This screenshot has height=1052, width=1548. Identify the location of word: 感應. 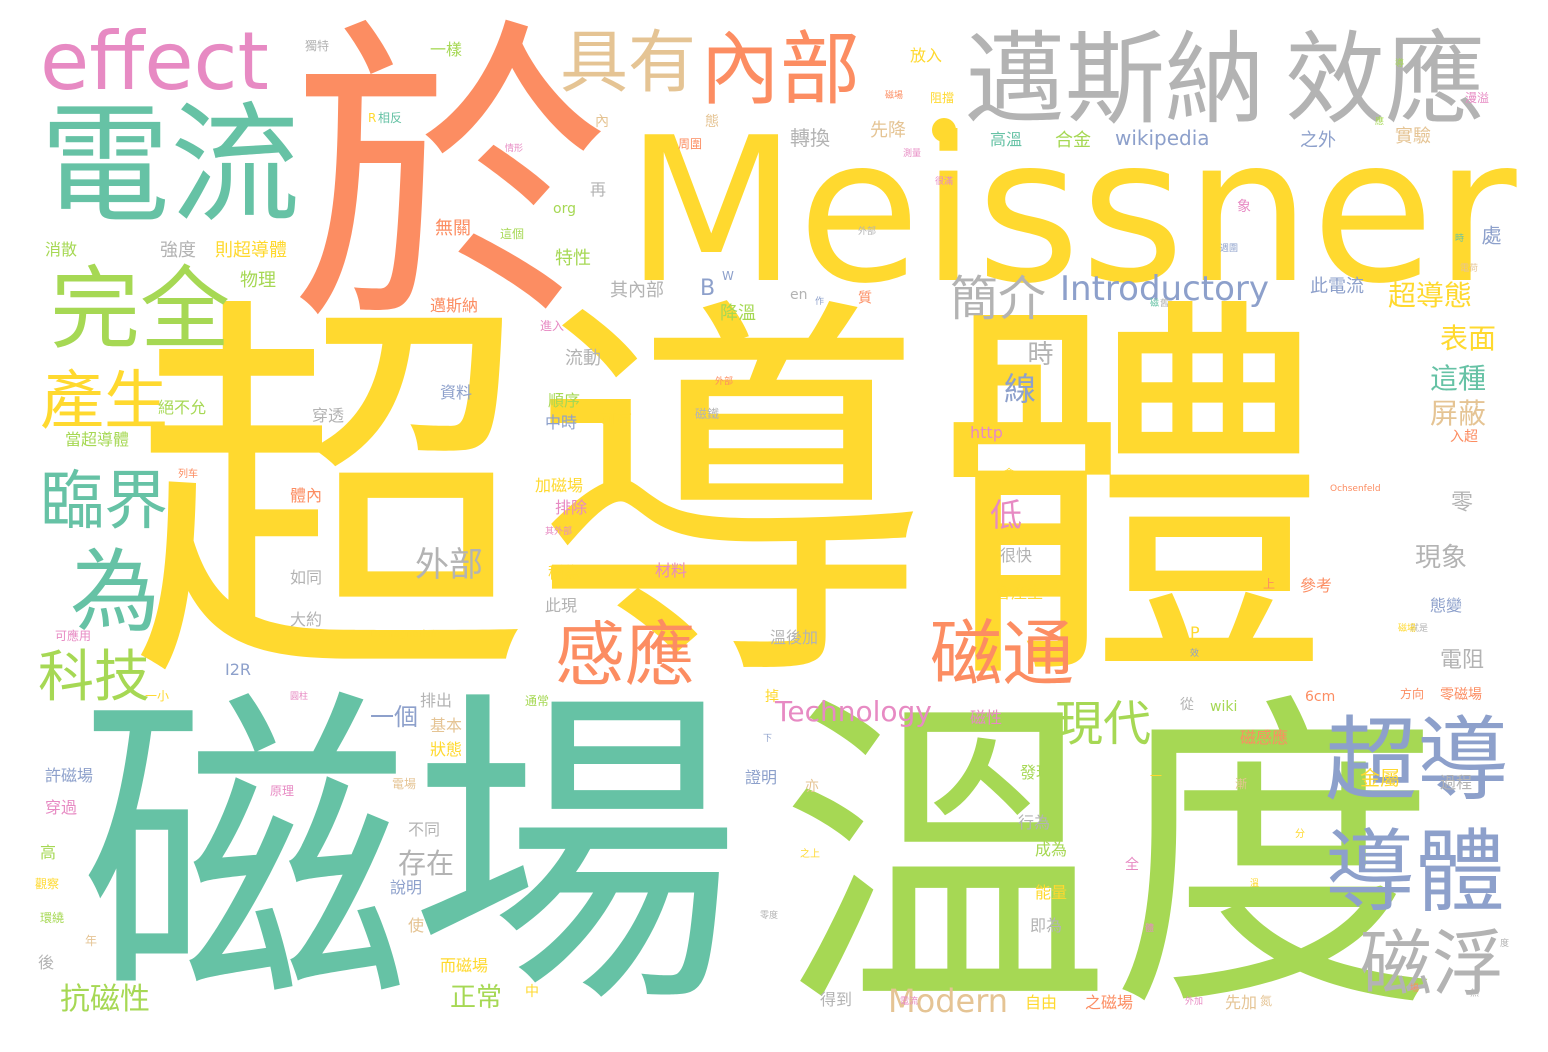
(625, 655).